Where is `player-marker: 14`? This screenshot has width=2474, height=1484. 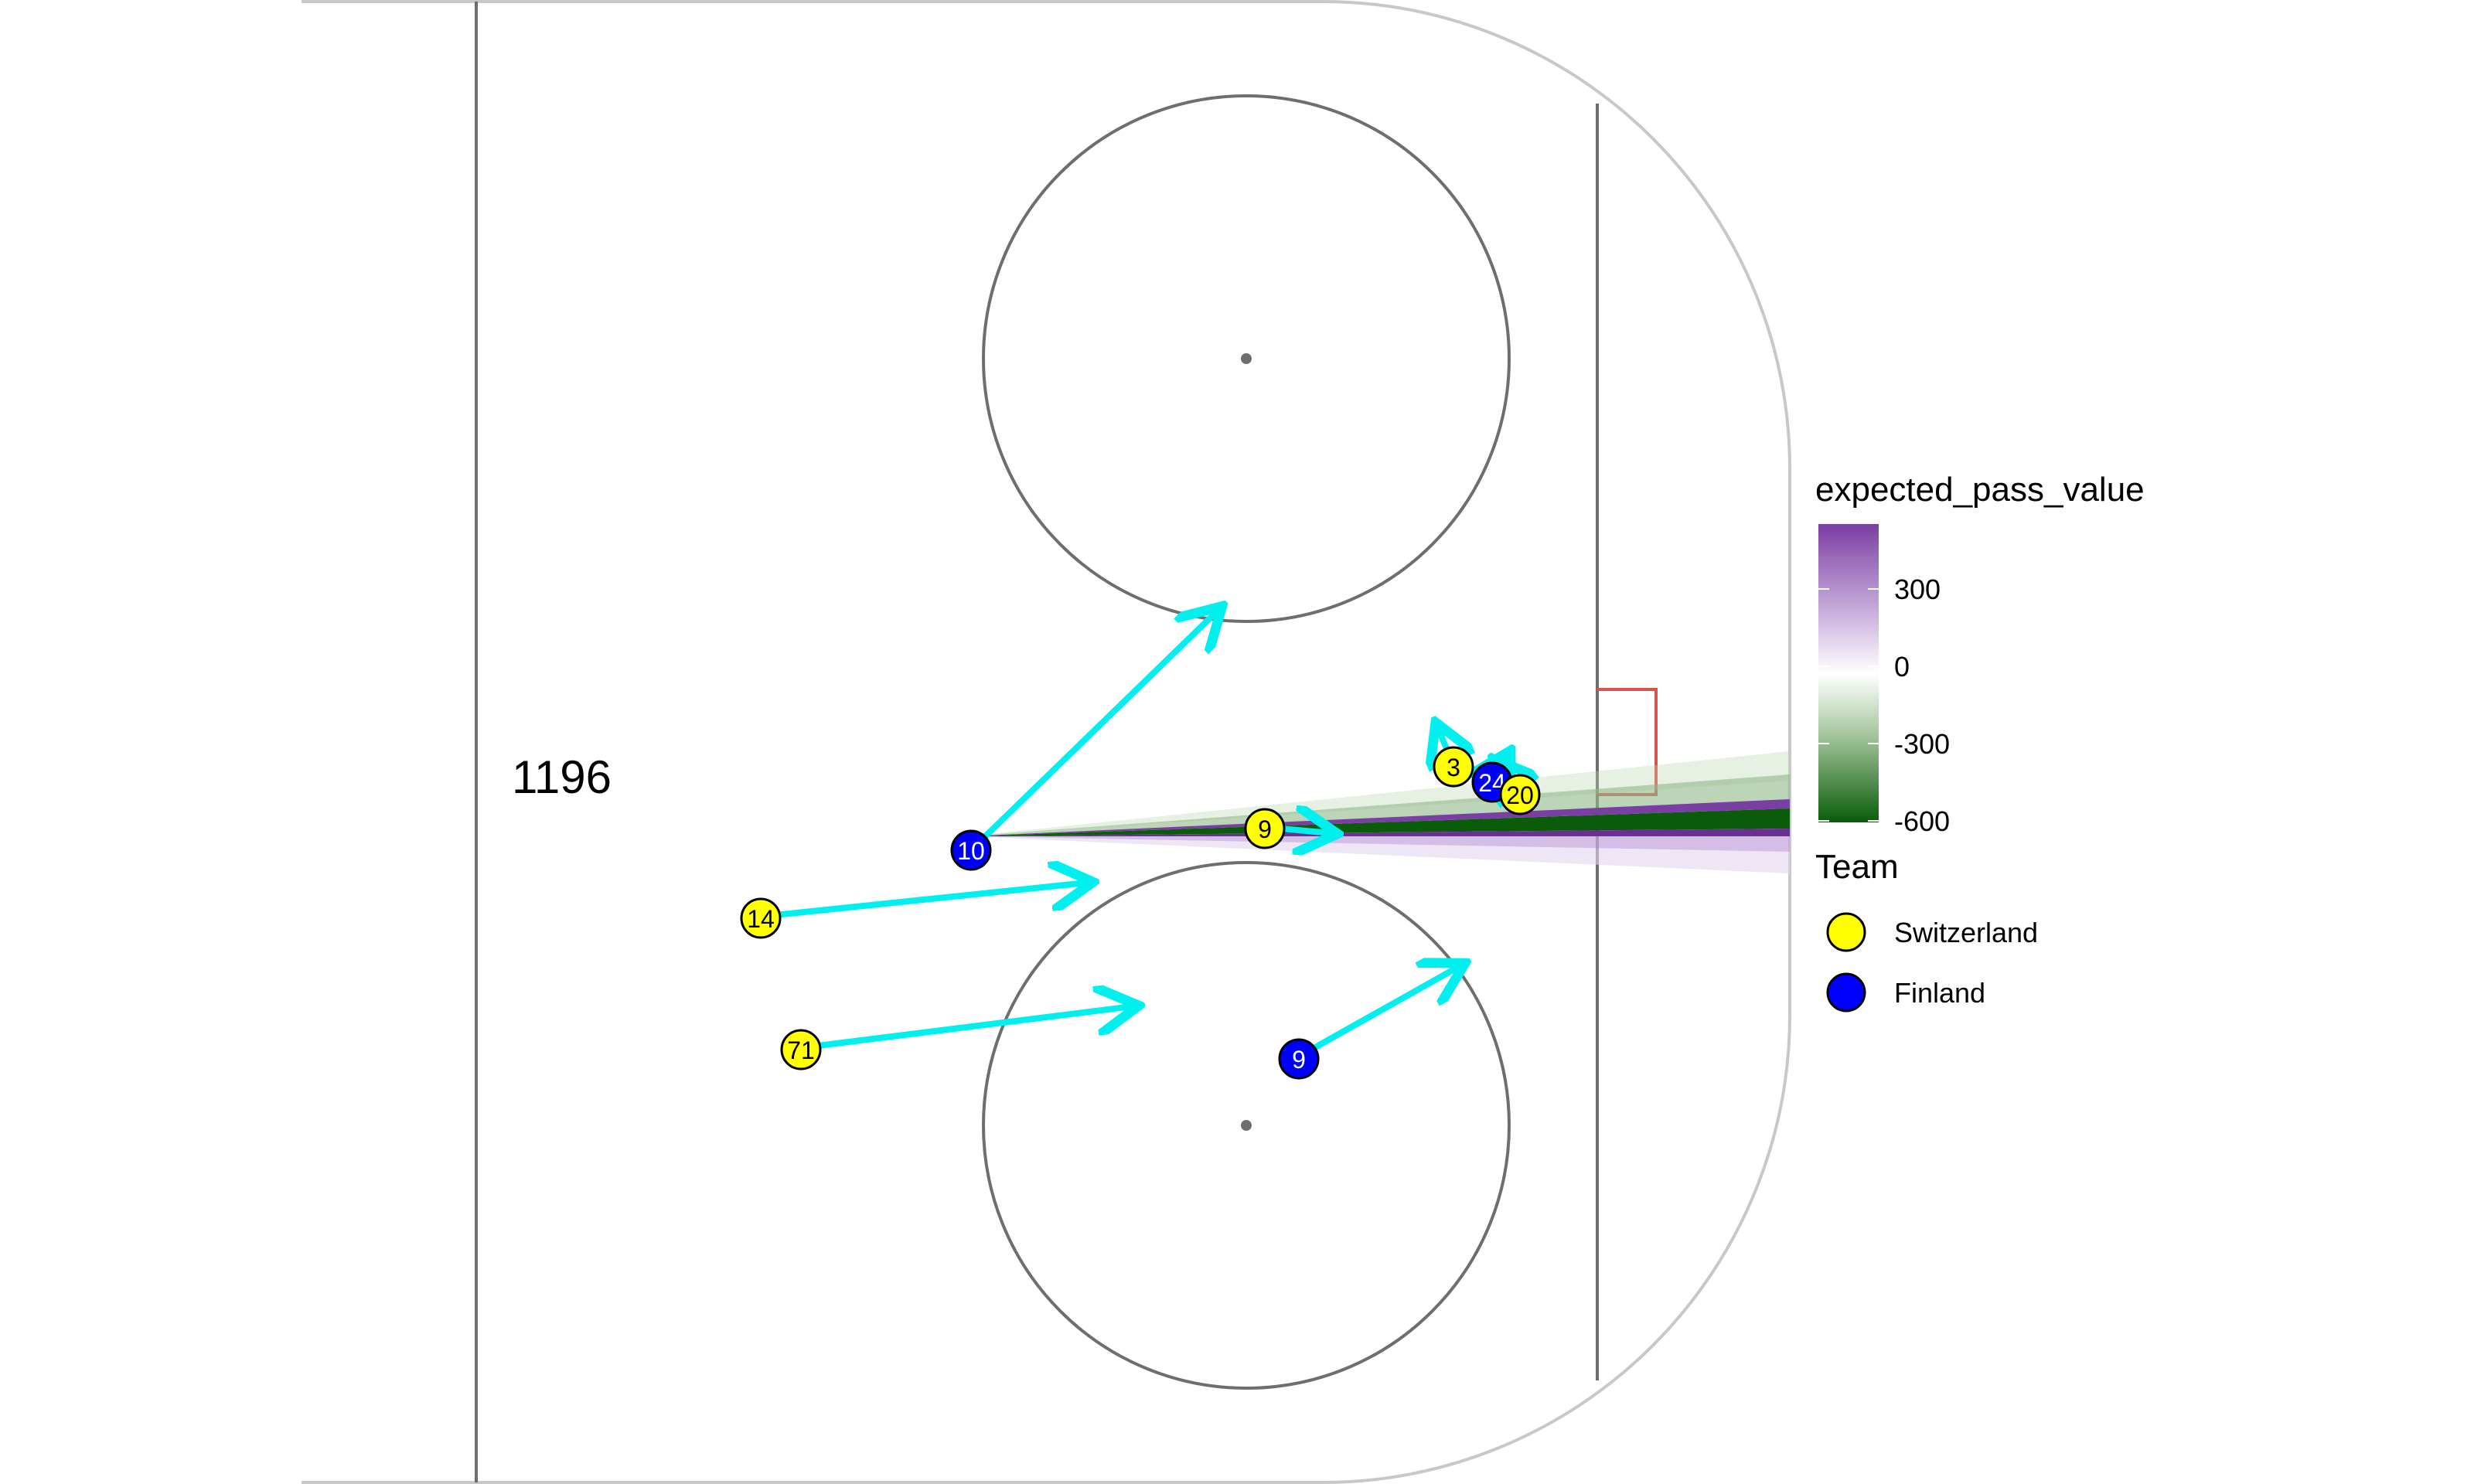
player-marker: 14 is located at coordinates (761, 918).